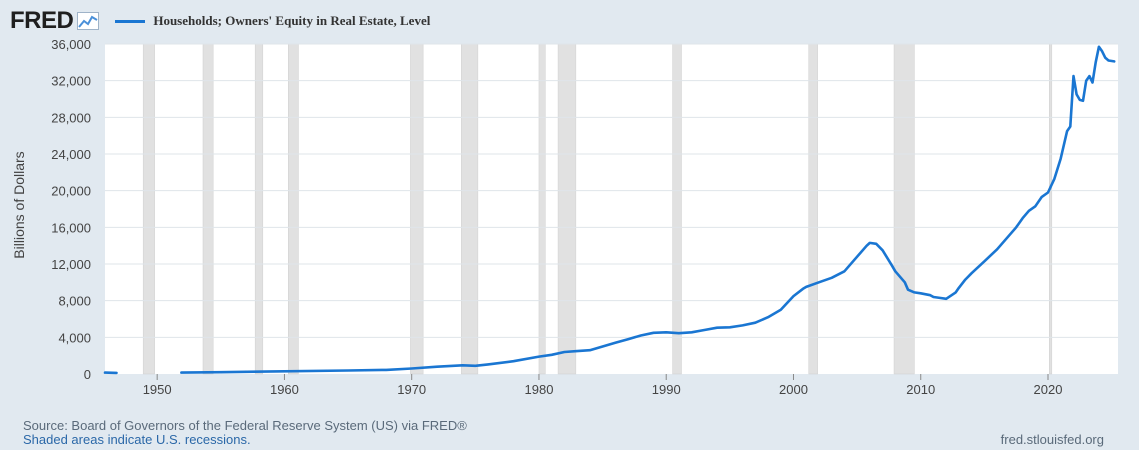 The image size is (1139, 450). What do you see at coordinates (793, 389) in the screenshot?
I see `x-tick-label: 2000` at bounding box center [793, 389].